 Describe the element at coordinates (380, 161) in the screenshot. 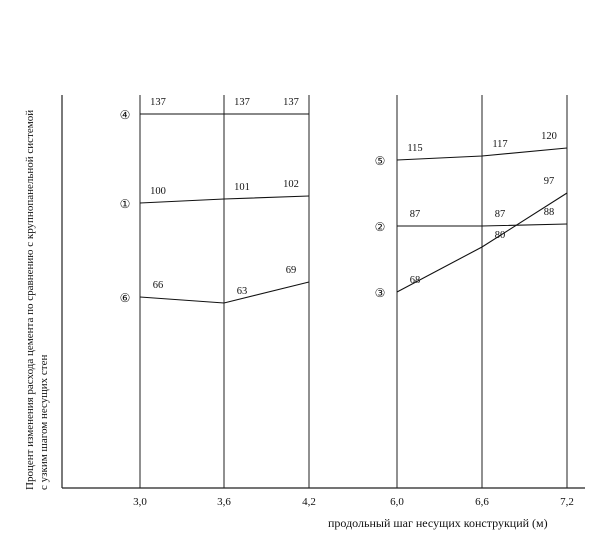

I see `series-marker: ⑤` at that location.